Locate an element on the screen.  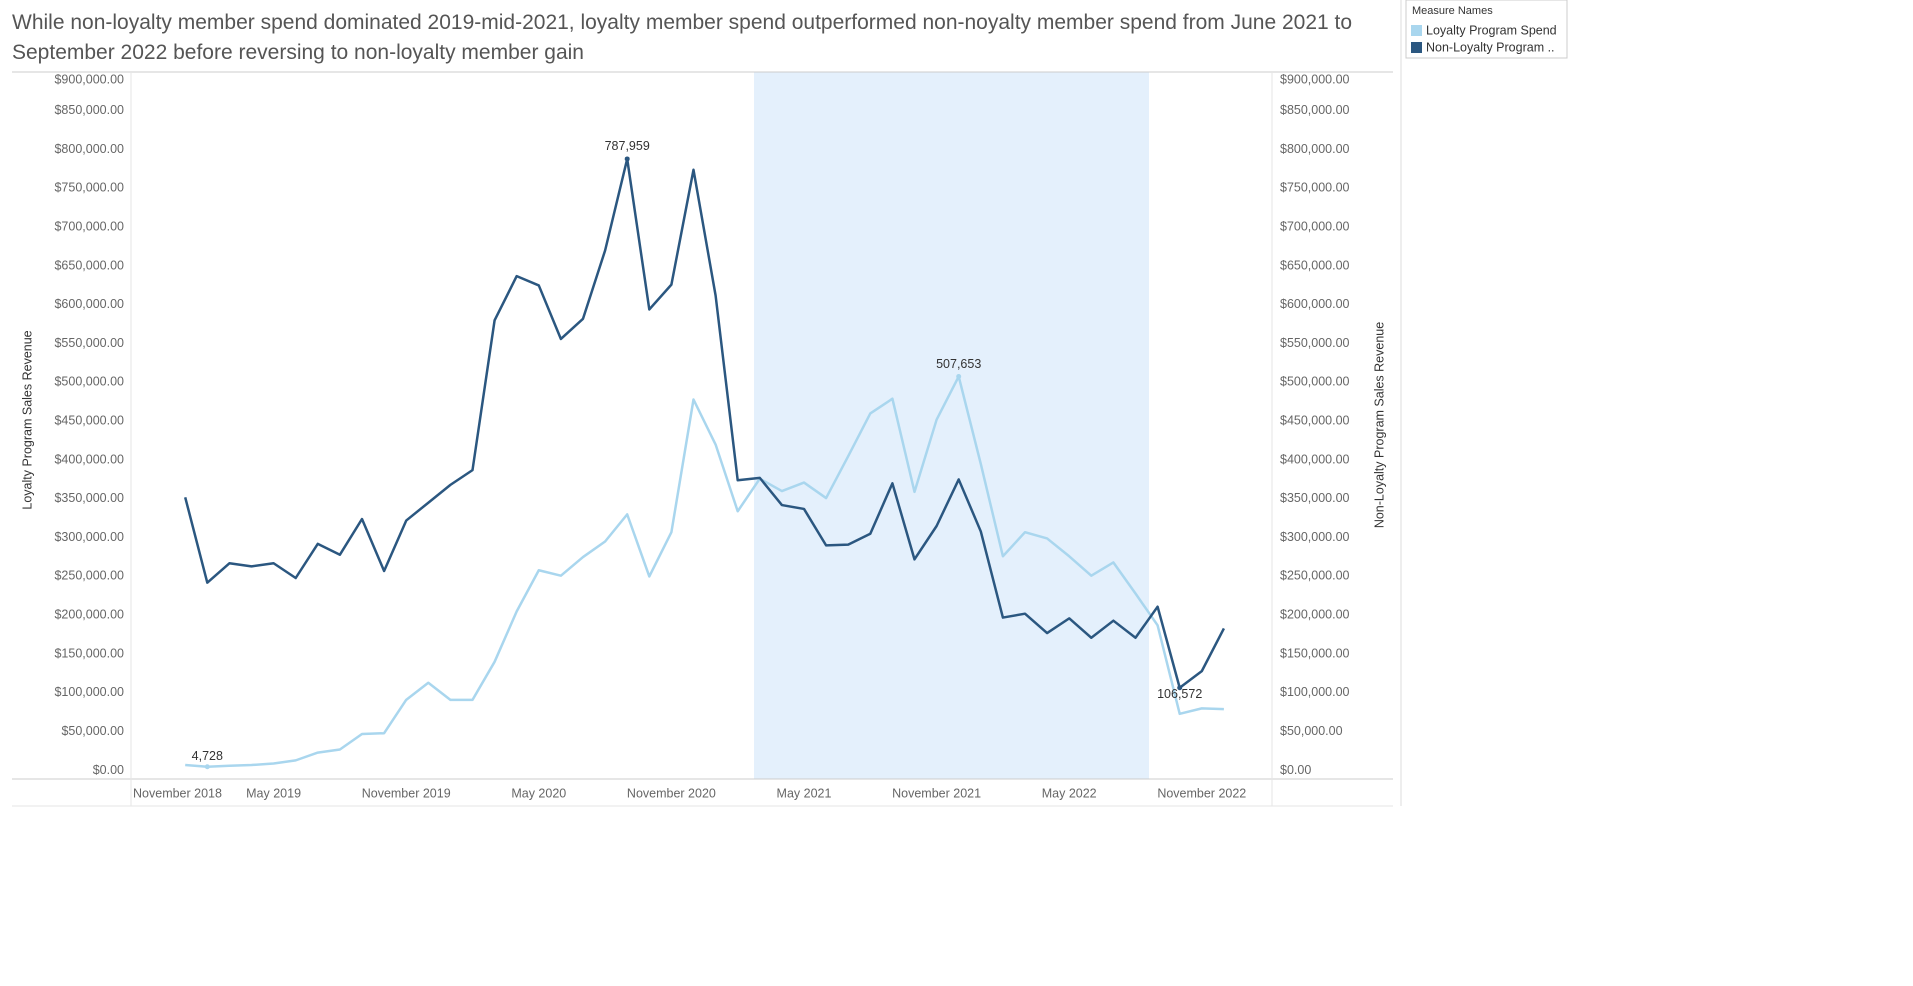
y2-tick-label: $650,000.00 is located at coordinates (1315, 265).